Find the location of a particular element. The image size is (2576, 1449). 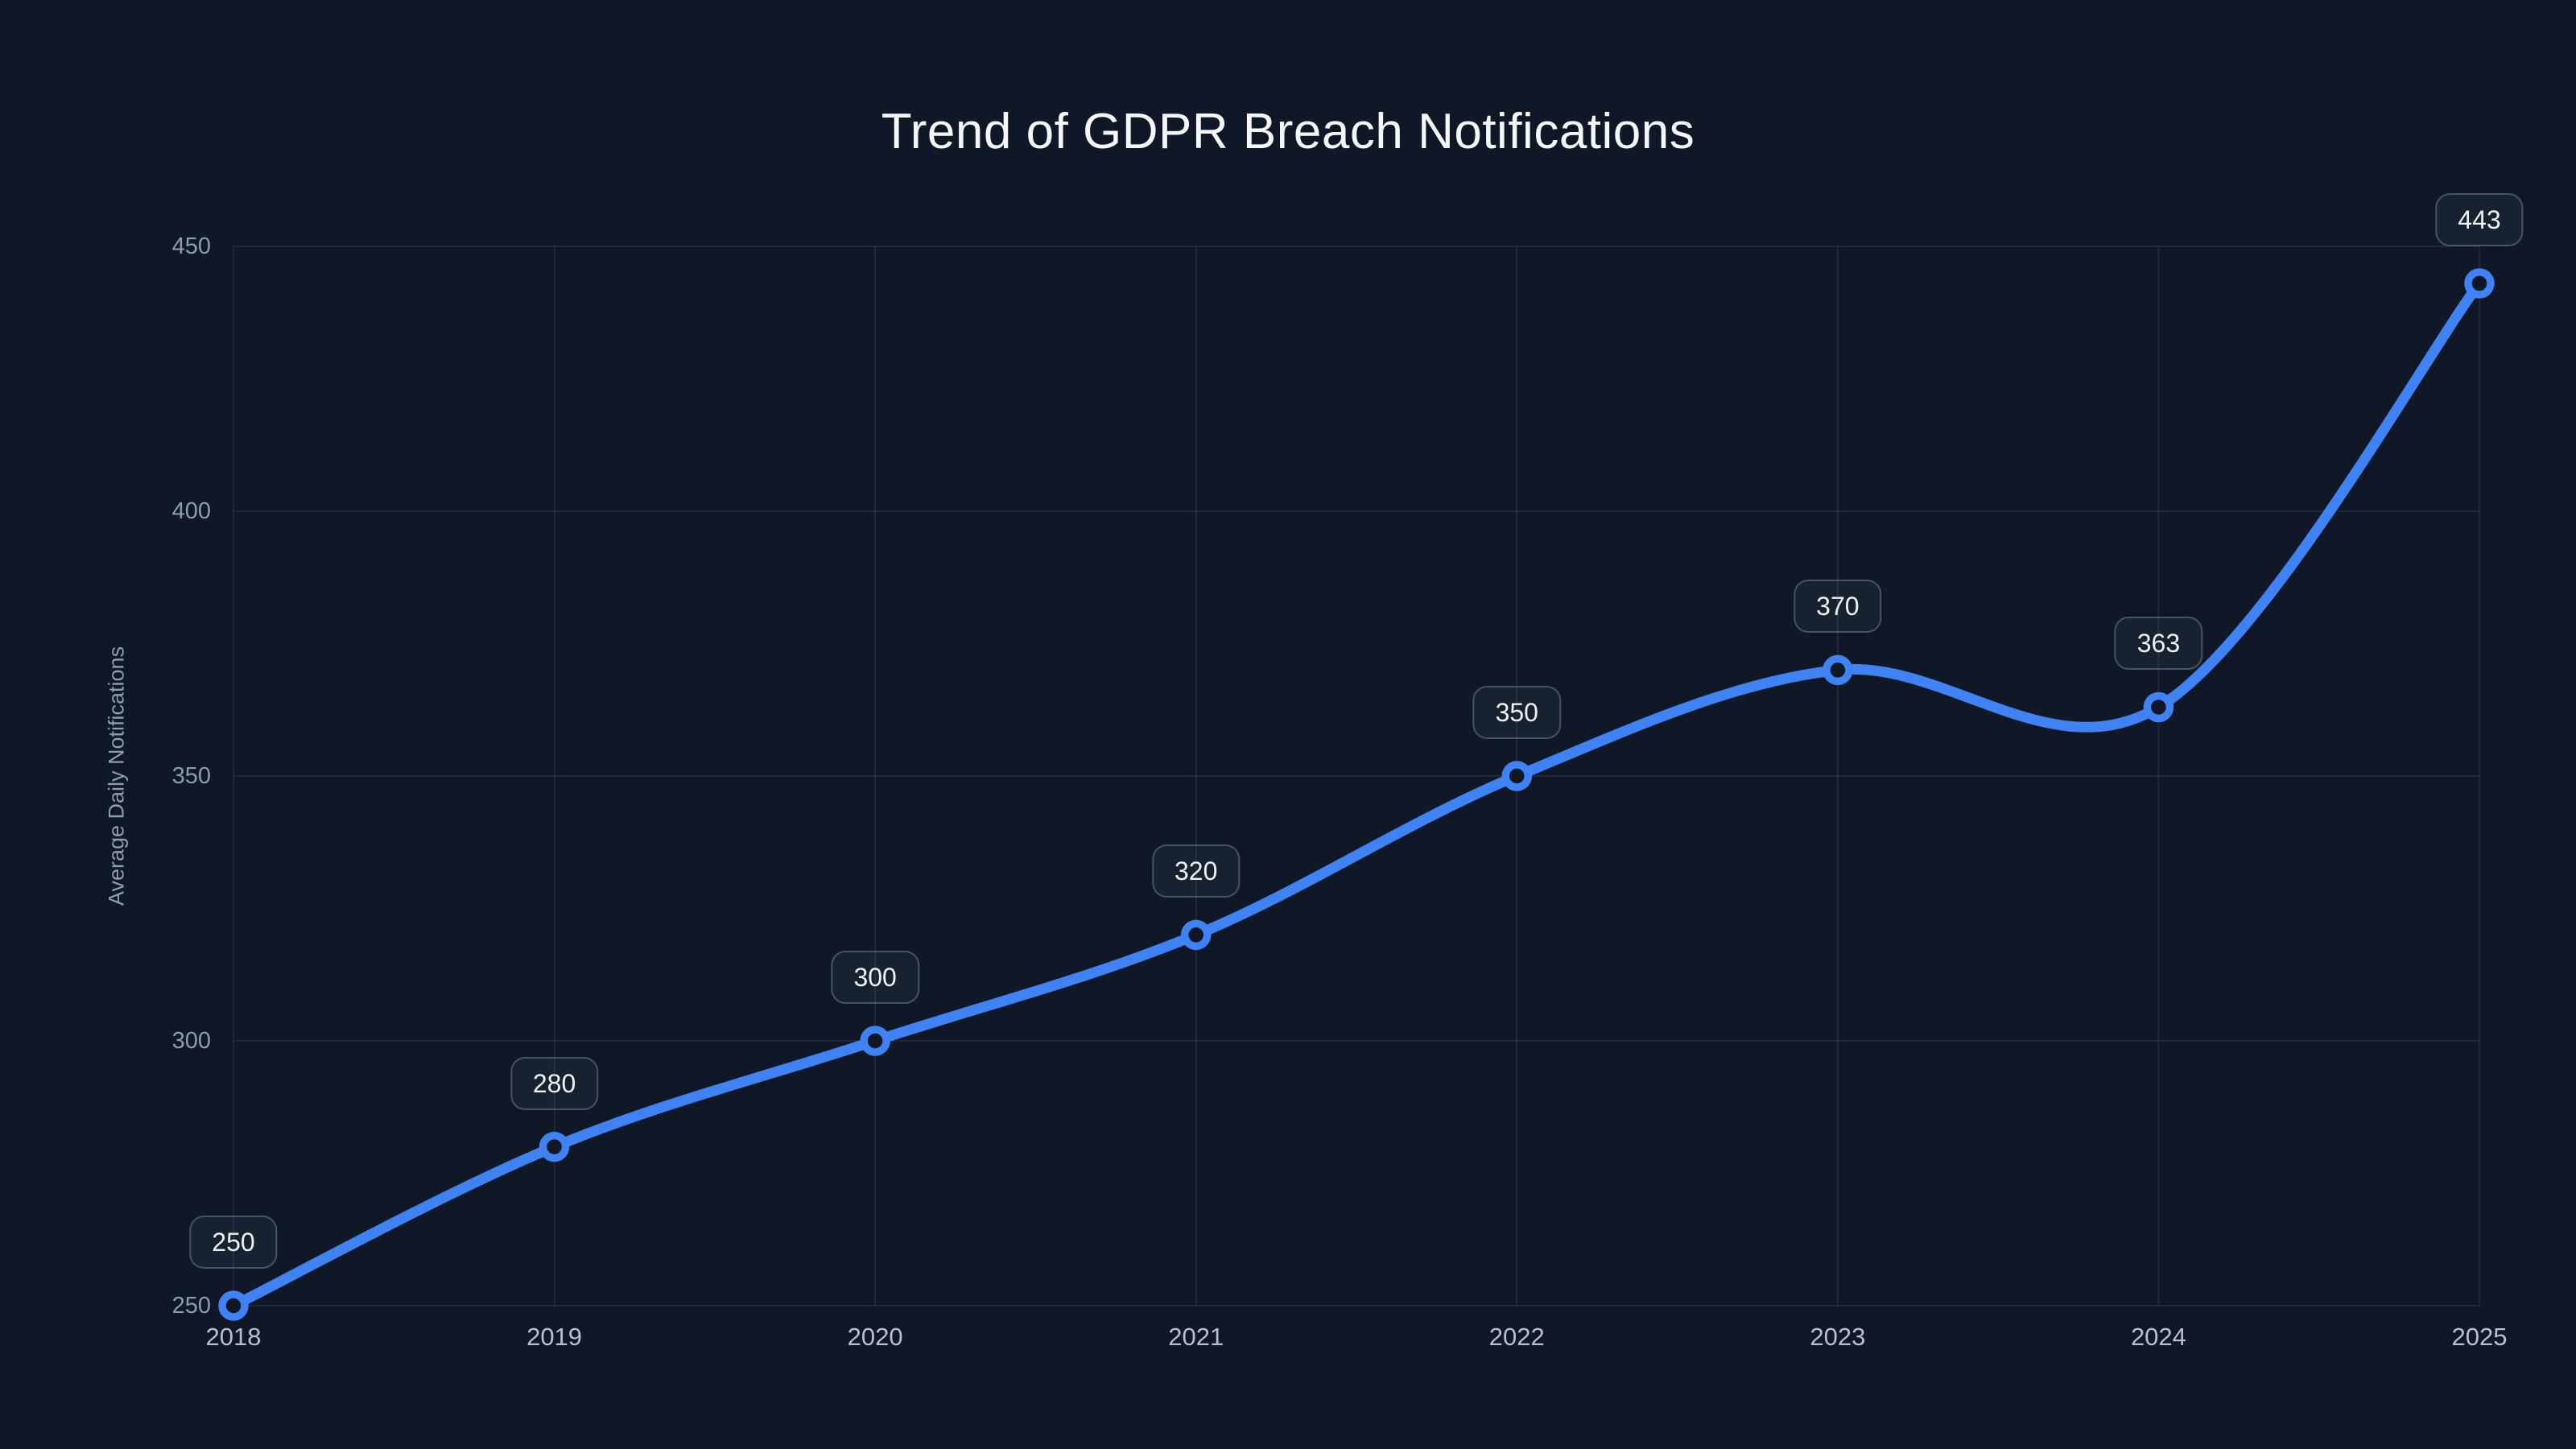

x-tick-2018: 2018 is located at coordinates (233, 1337).